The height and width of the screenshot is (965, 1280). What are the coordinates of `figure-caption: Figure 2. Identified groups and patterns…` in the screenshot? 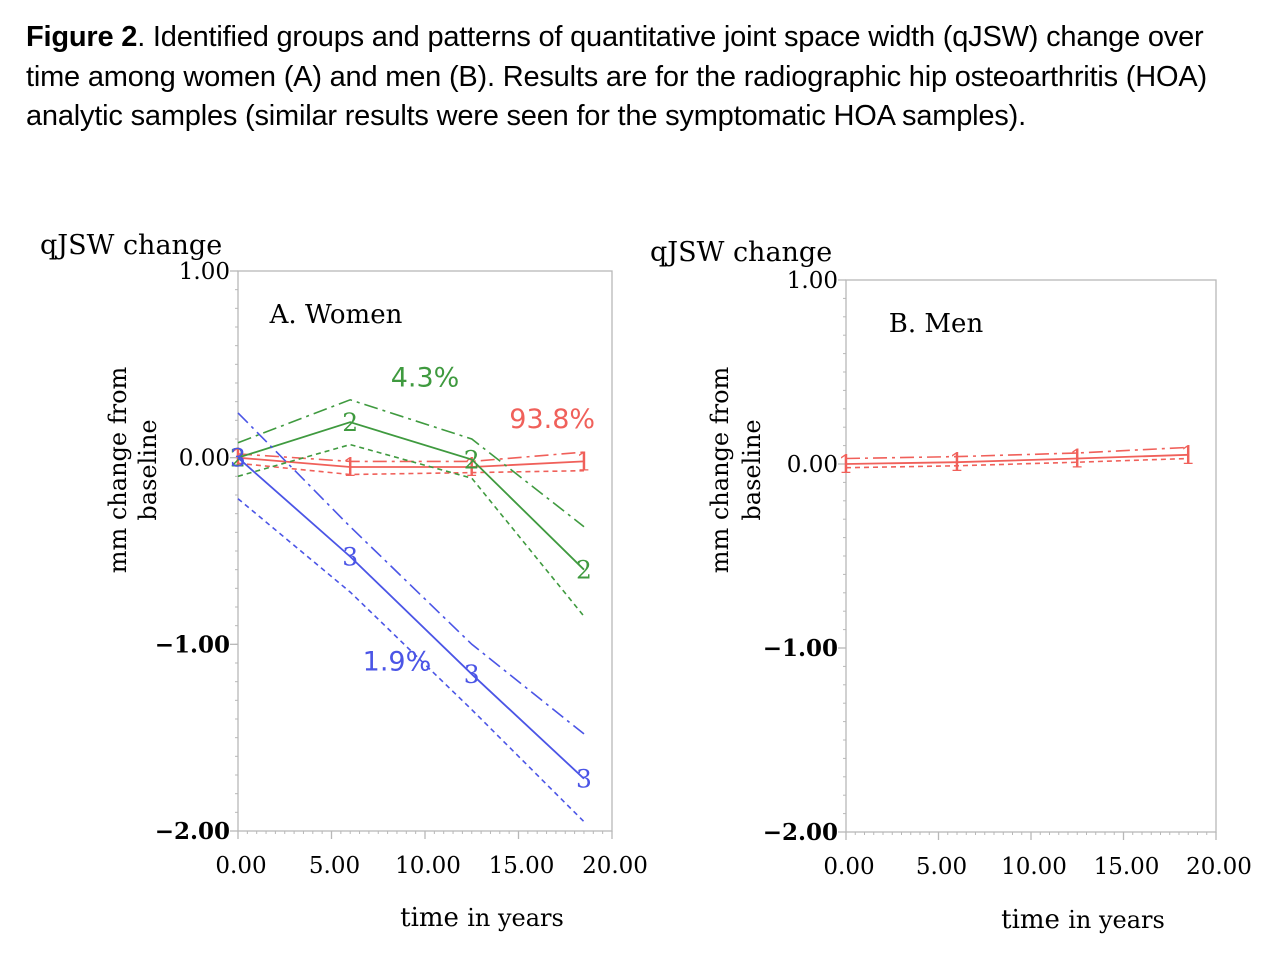 It's located at (643, 77).